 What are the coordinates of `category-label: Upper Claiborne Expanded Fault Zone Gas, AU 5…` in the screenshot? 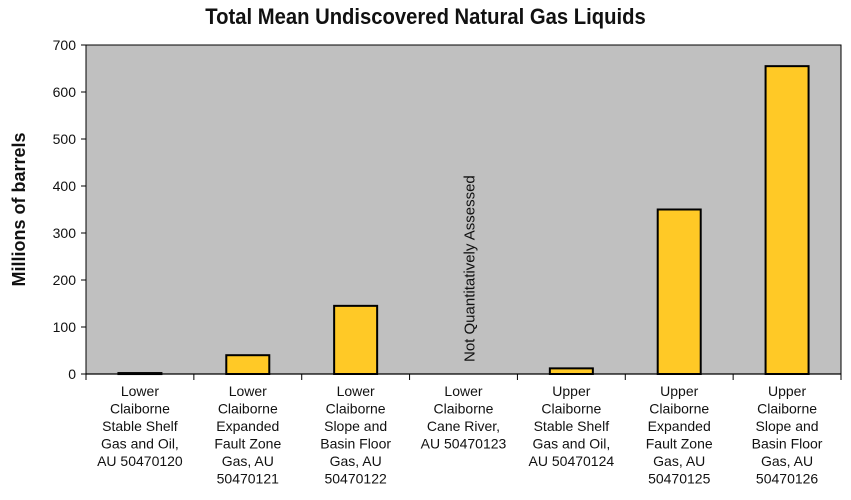 It's located at (679, 435).